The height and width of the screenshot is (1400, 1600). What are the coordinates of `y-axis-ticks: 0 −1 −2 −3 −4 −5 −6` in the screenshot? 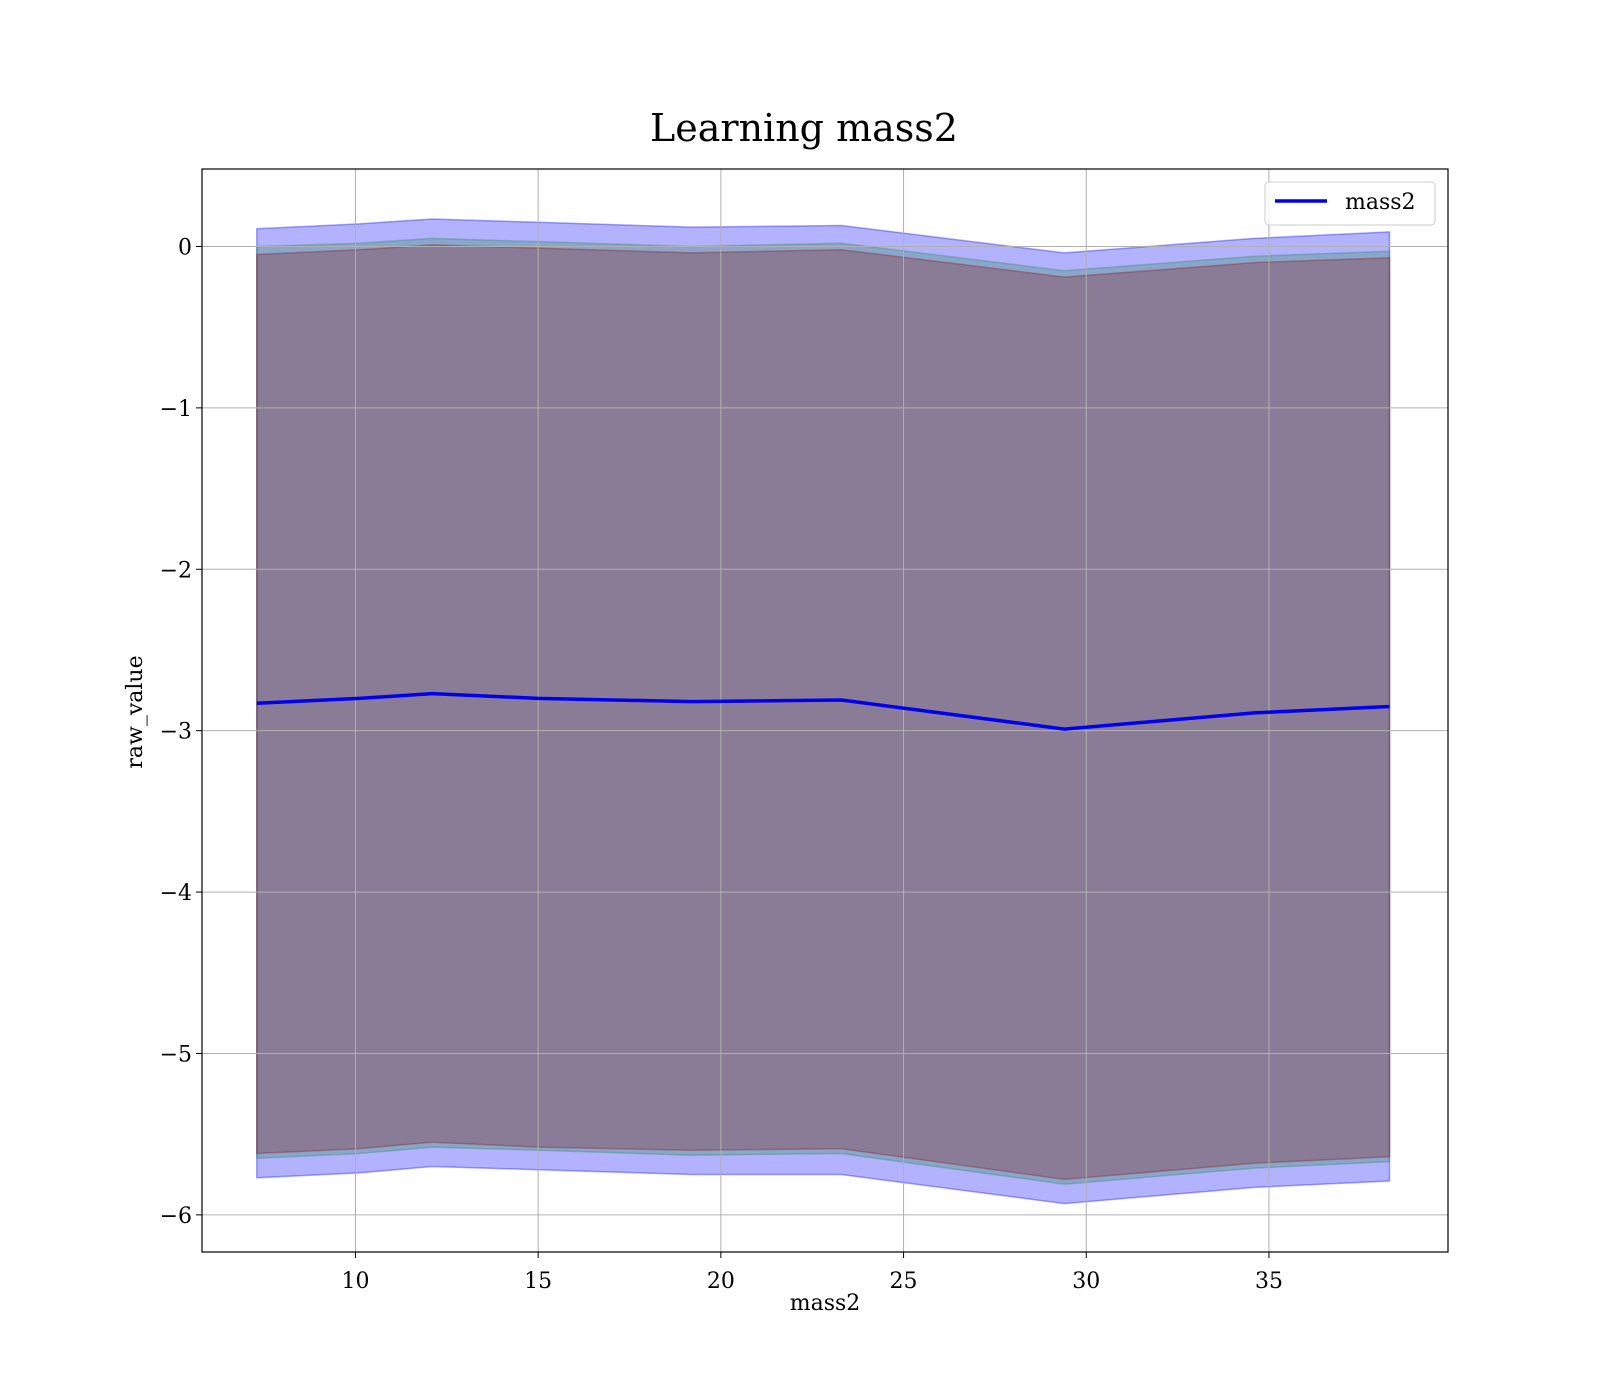 It's located at (181, 732).